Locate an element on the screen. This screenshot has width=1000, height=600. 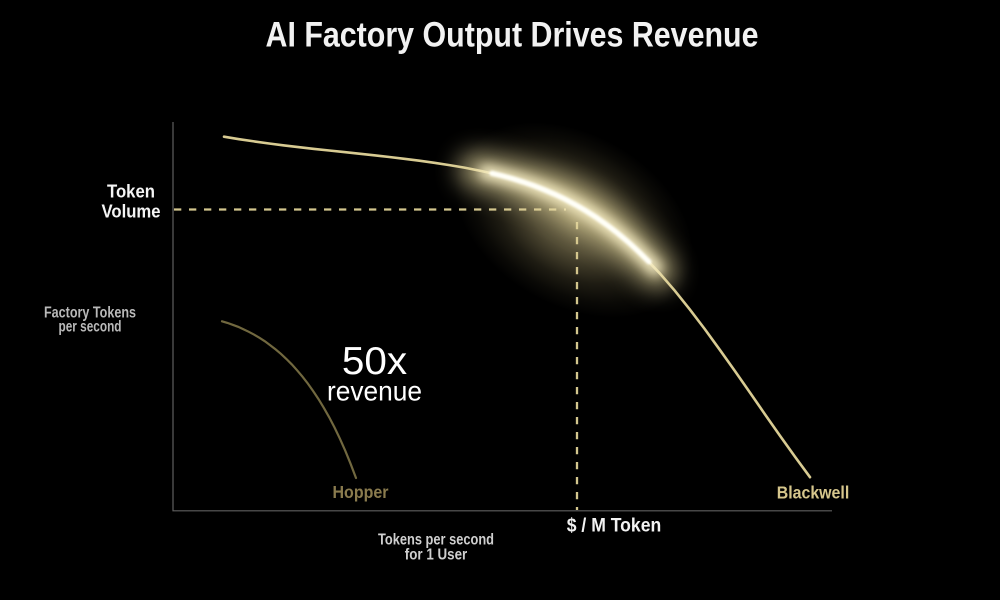
svg-text: Token is located at coordinates (131, 191).